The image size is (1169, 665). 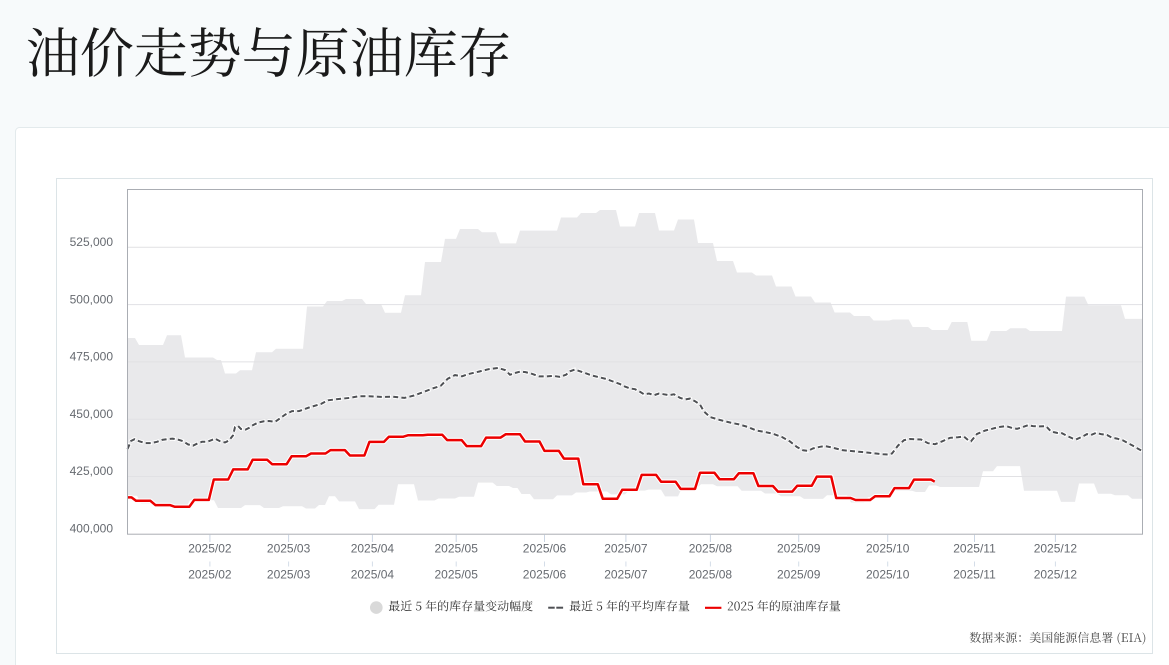 I want to click on svg-text: 425,000, so click(x=92, y=471).